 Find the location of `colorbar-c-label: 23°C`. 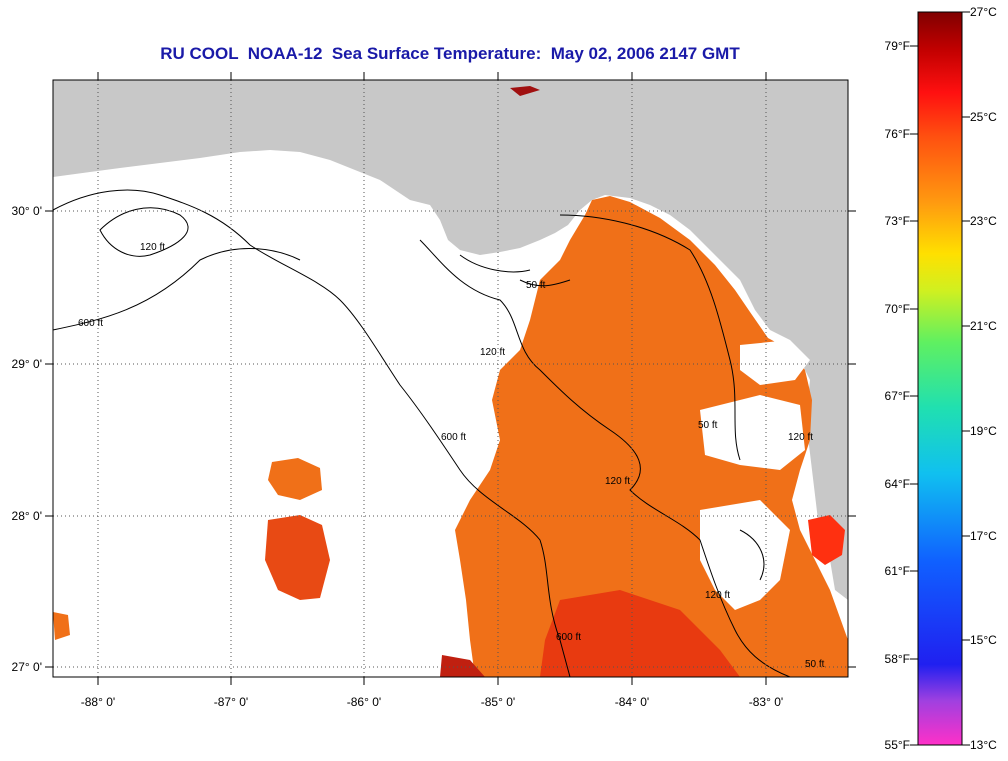

colorbar-c-label: 23°C is located at coordinates (983, 221).